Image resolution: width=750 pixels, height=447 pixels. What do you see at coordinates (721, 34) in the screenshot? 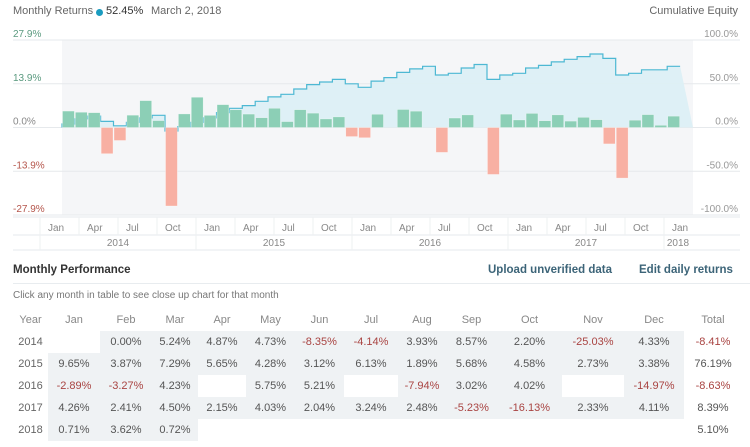
I see `right-axis-tick: 100.0%` at bounding box center [721, 34].